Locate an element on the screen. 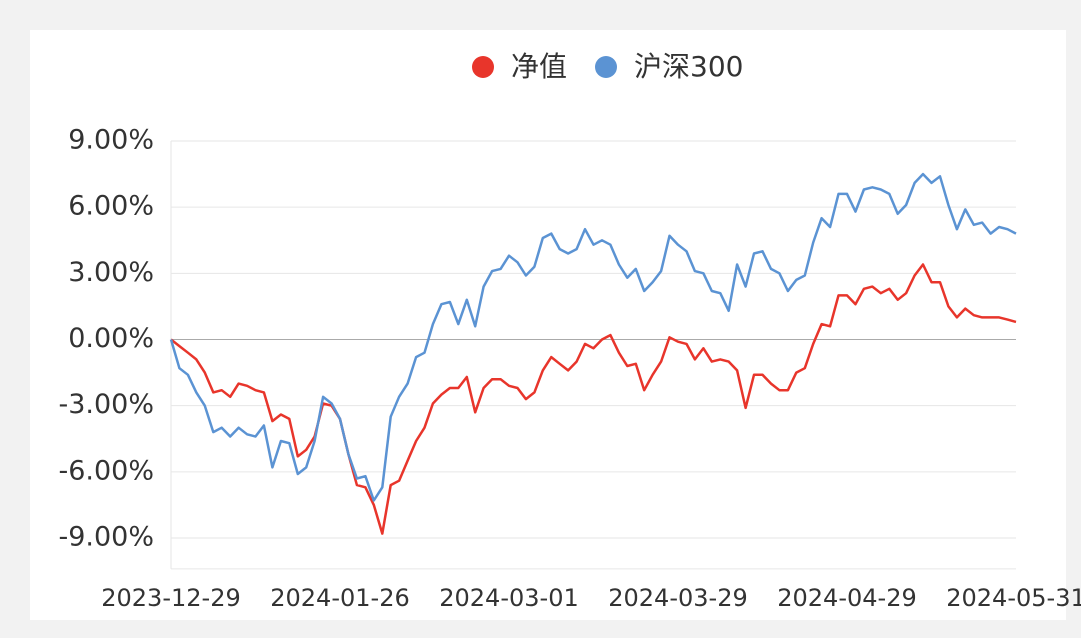 The width and height of the screenshot is (1081, 638). x-tick-label: 2024-03-29 is located at coordinates (677, 598).